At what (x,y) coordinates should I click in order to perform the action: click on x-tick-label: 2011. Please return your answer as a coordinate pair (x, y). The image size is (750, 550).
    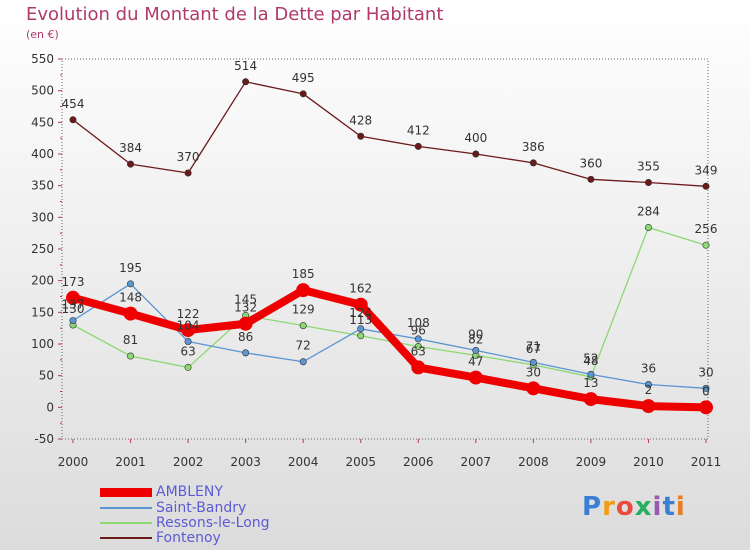
    Looking at the image, I should click on (706, 462).